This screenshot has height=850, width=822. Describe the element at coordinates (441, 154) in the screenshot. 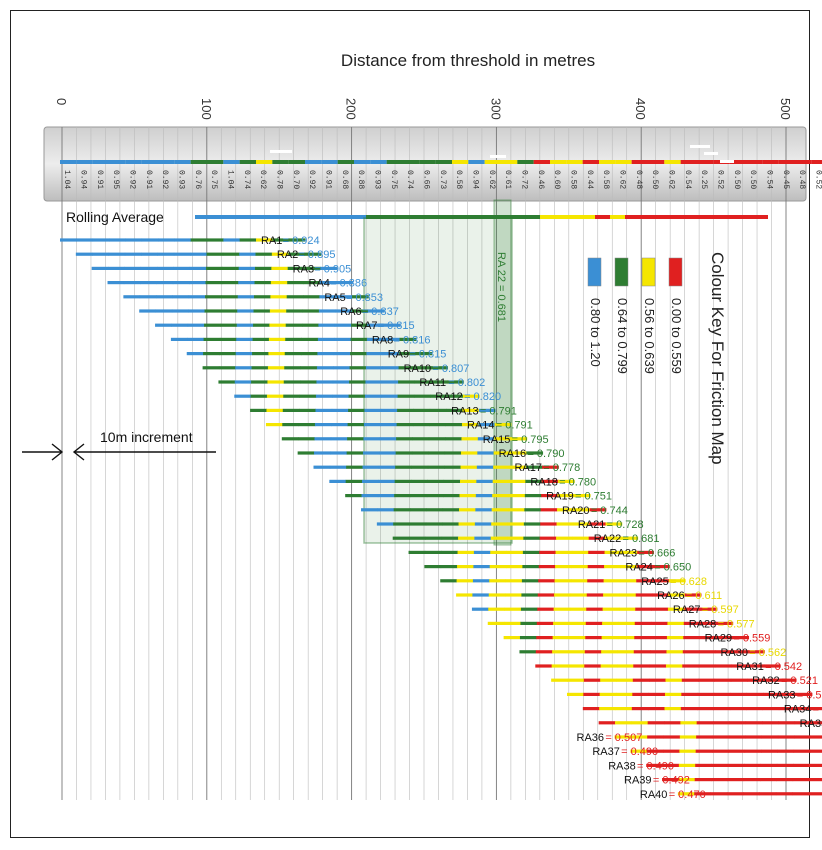

I see `strip-colour-bar` at that location.